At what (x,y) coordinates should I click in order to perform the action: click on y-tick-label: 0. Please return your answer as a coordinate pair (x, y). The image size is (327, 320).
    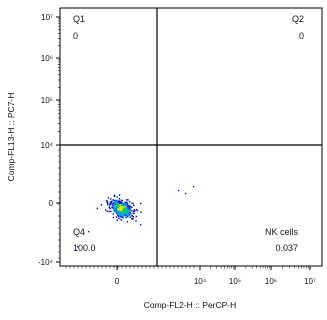
    Looking at the image, I should click on (51, 203).